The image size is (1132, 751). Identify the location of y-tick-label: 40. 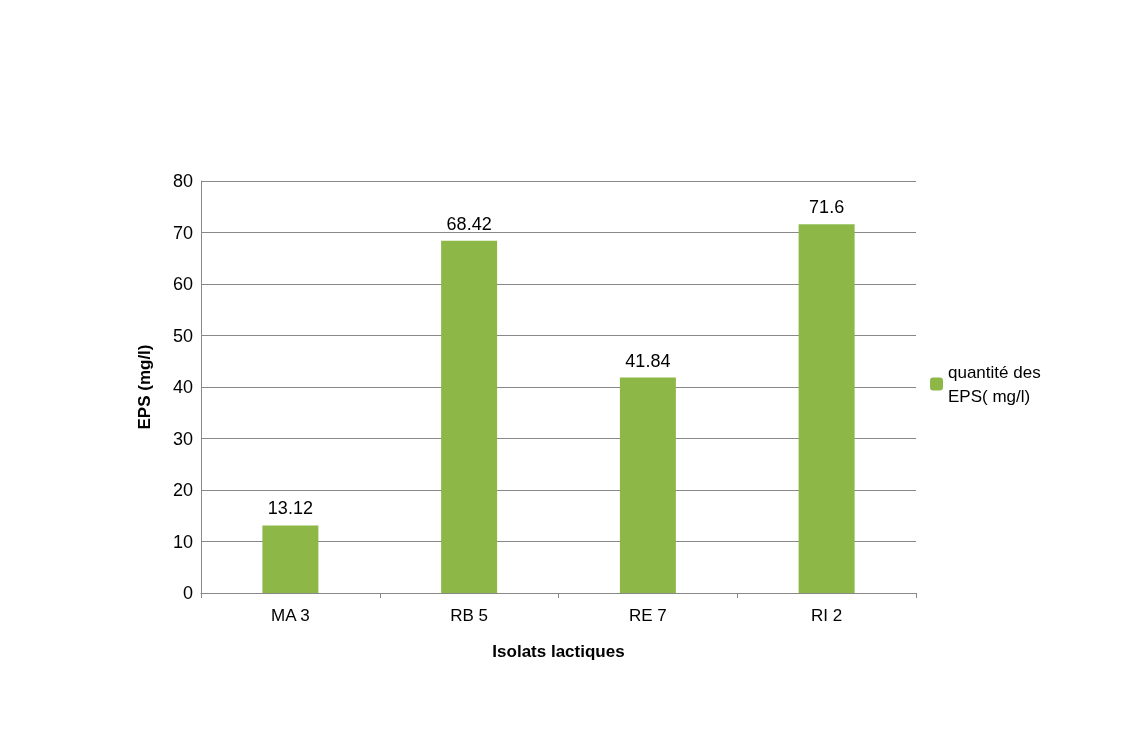
(182, 387).